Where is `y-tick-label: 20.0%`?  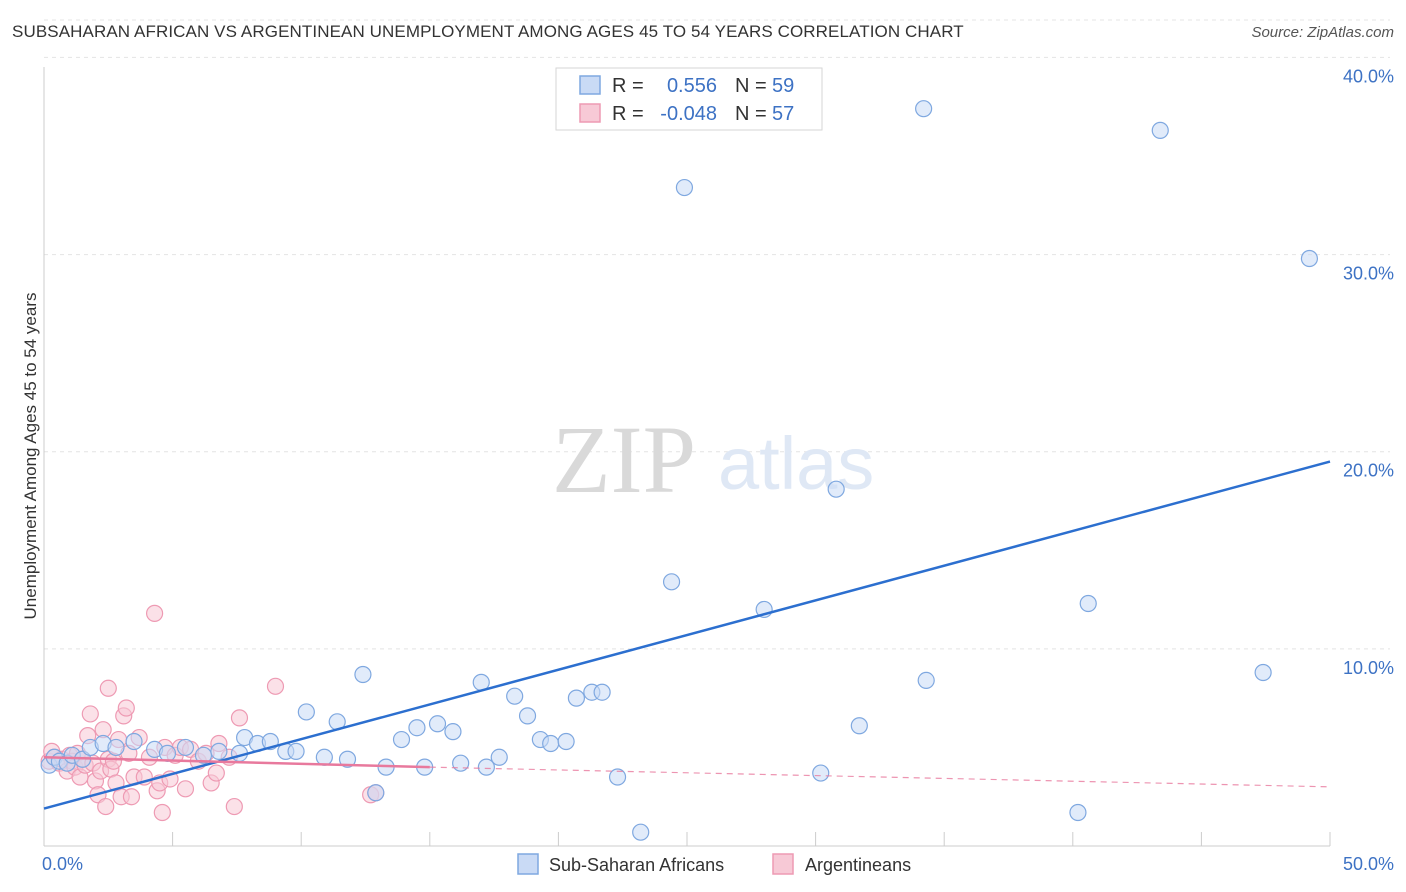 y-tick-label: 20.0% is located at coordinates (1368, 471).